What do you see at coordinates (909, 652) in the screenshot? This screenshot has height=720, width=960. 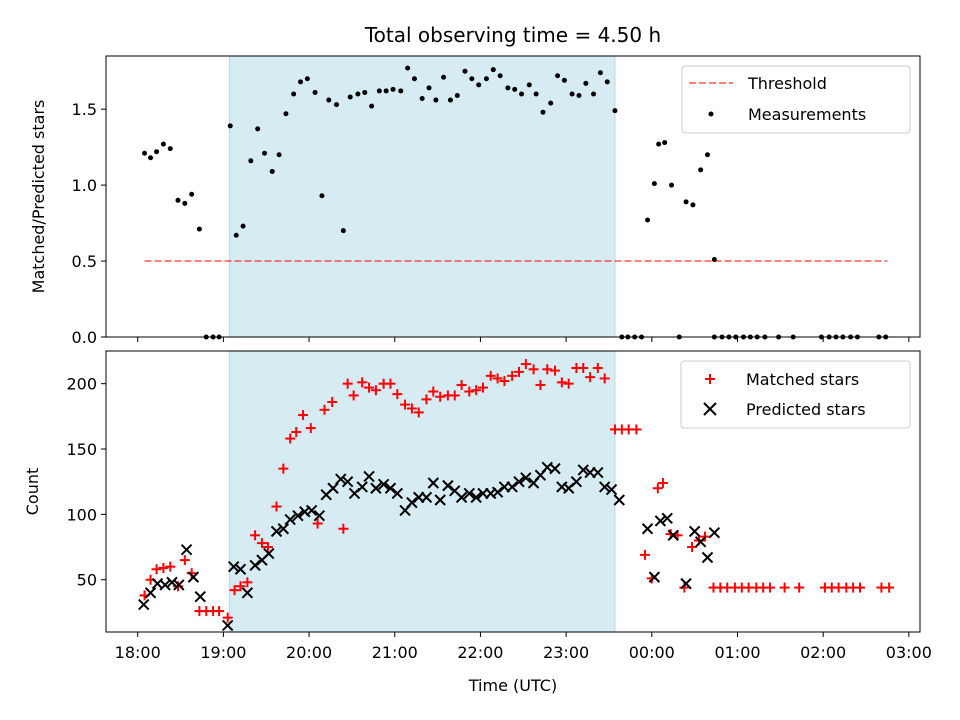 I see `bottom-xtick-label-9: 03:00` at bounding box center [909, 652].